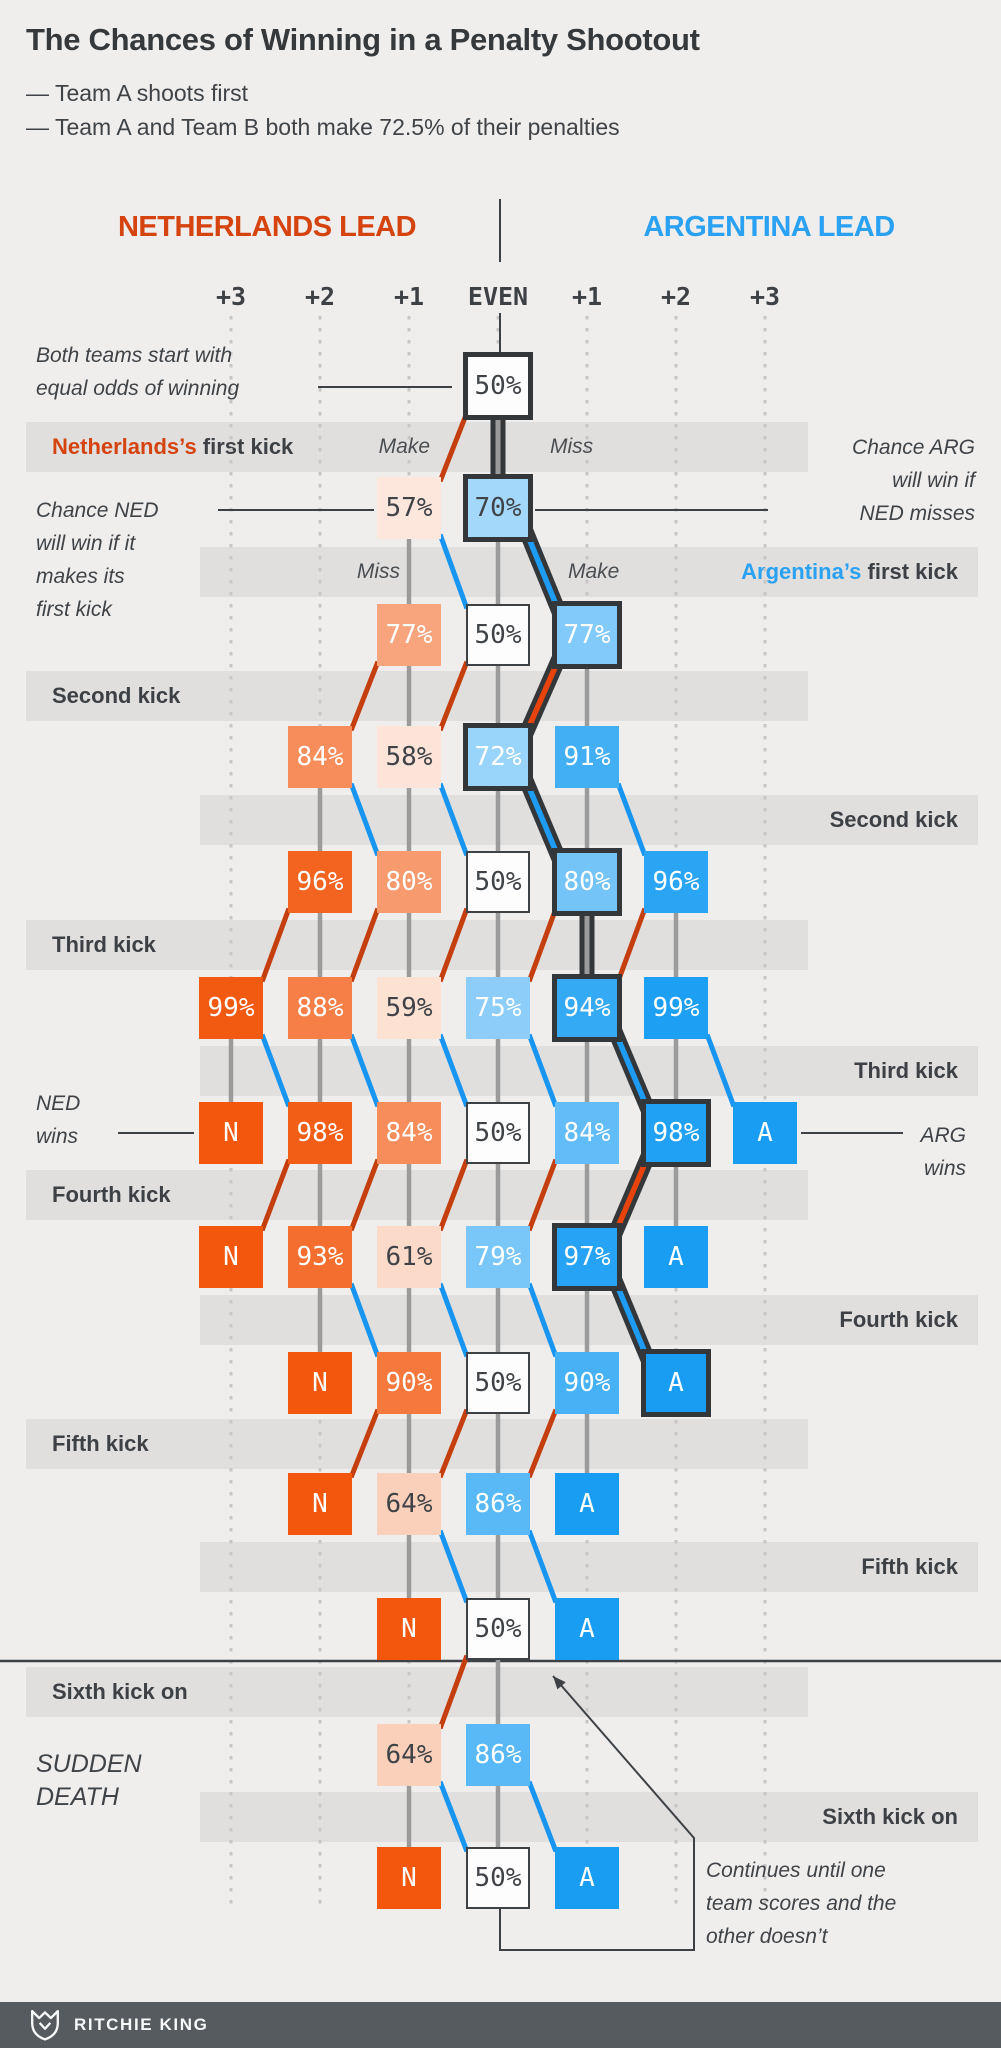 The image size is (1001, 2048). Describe the element at coordinates (134, 355) in the screenshot. I see `annotation-line: Both teams start with` at that location.